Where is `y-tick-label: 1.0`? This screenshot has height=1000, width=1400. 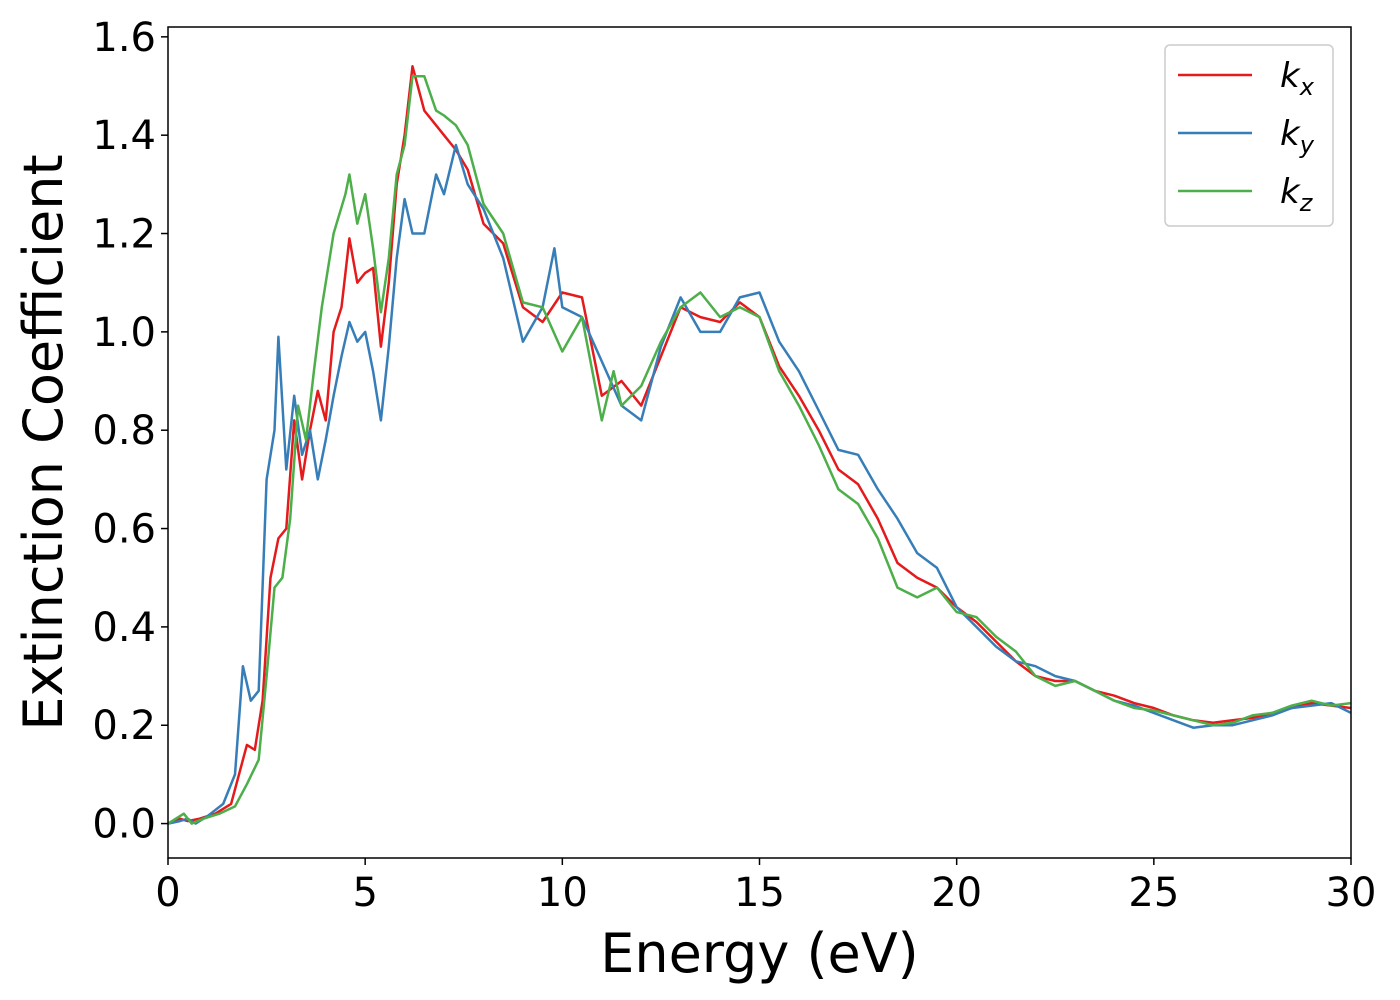
y-tick-label: 1.0 is located at coordinates (124, 333).